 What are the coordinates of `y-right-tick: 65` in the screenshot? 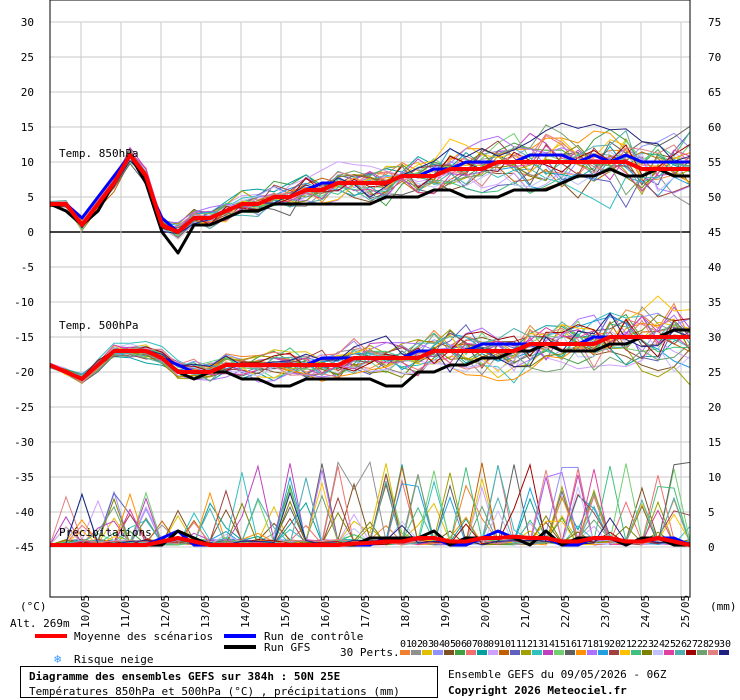 It's located at (714, 92).